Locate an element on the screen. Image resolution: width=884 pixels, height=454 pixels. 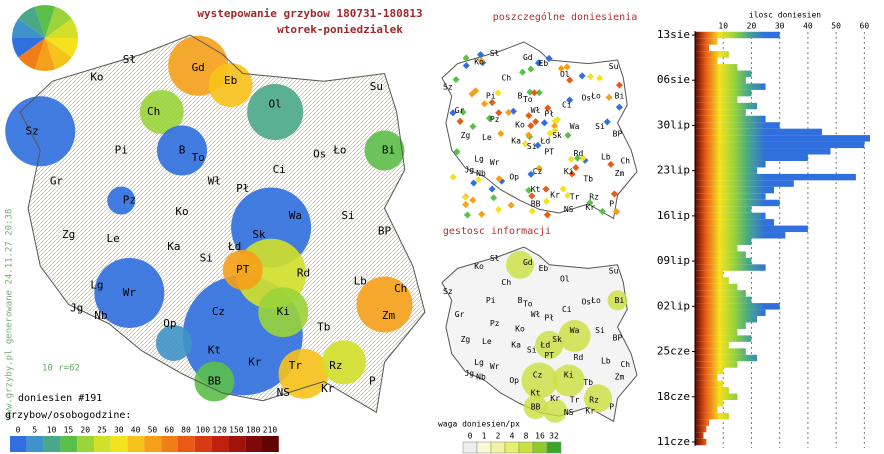
region-label: Le is located at coordinates (487, 341).